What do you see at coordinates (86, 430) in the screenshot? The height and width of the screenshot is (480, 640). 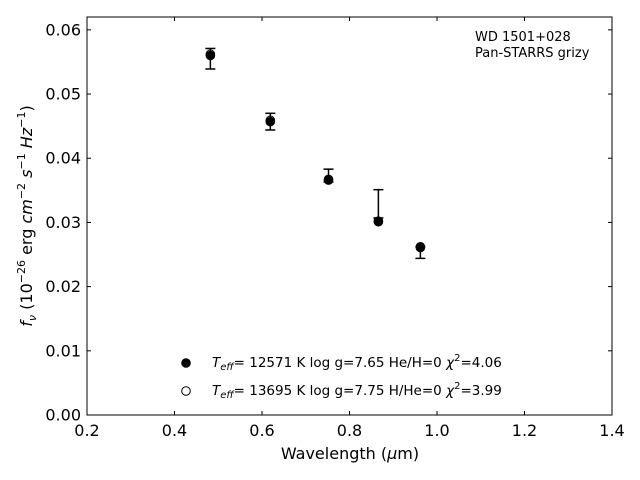 I see `x-tick-label: 0.2` at bounding box center [86, 430].